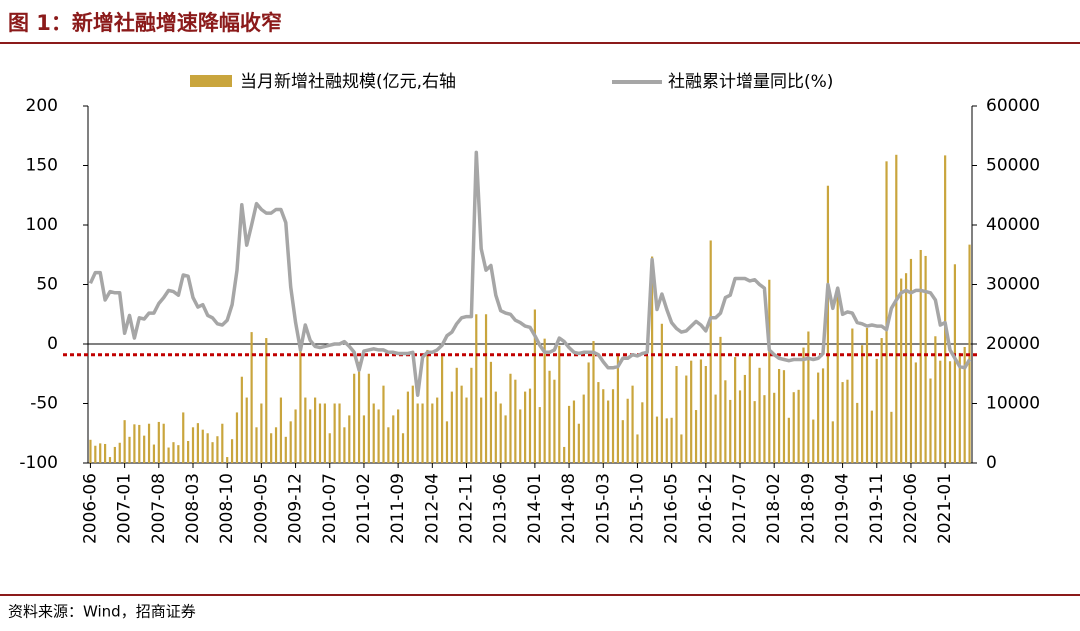 The height and width of the screenshot is (631, 1080). I want to click on x-tick-label: 2016-12, so click(706, 508).